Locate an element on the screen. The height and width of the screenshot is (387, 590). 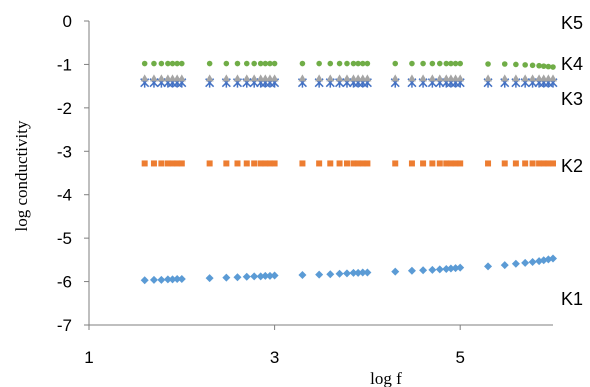
y-tick-label: -1 is located at coordinates (64, 64).